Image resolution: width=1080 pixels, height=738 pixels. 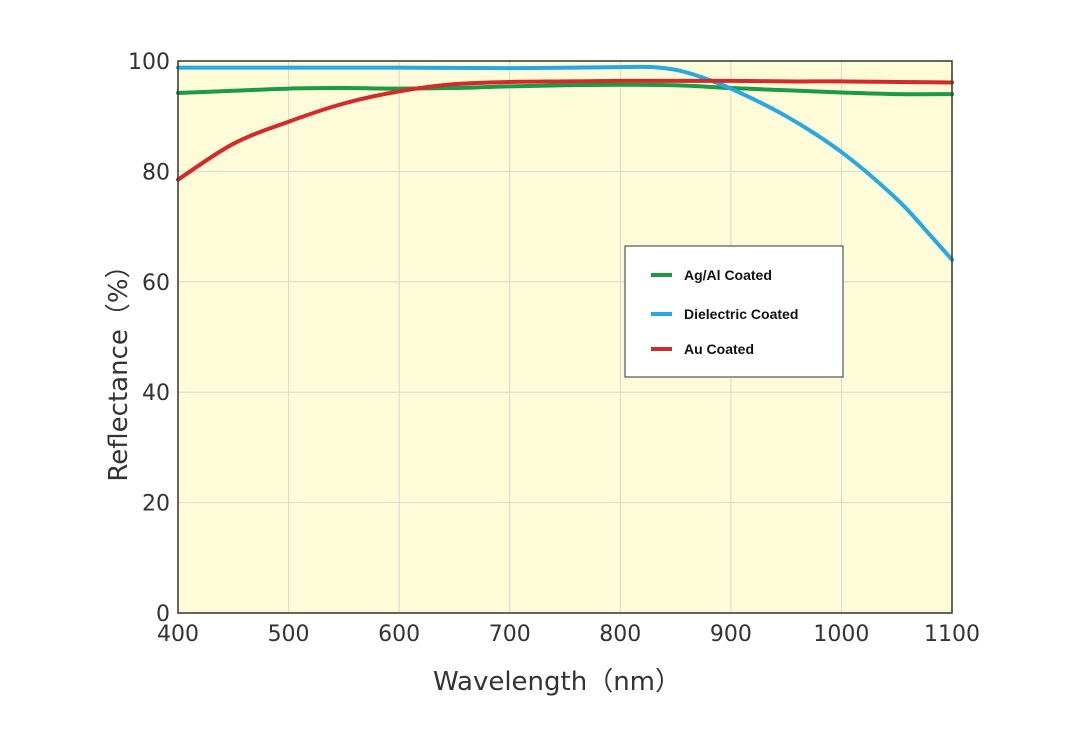 What do you see at coordinates (565, 89) in the screenshot?
I see `series-line-ag-al-coated` at bounding box center [565, 89].